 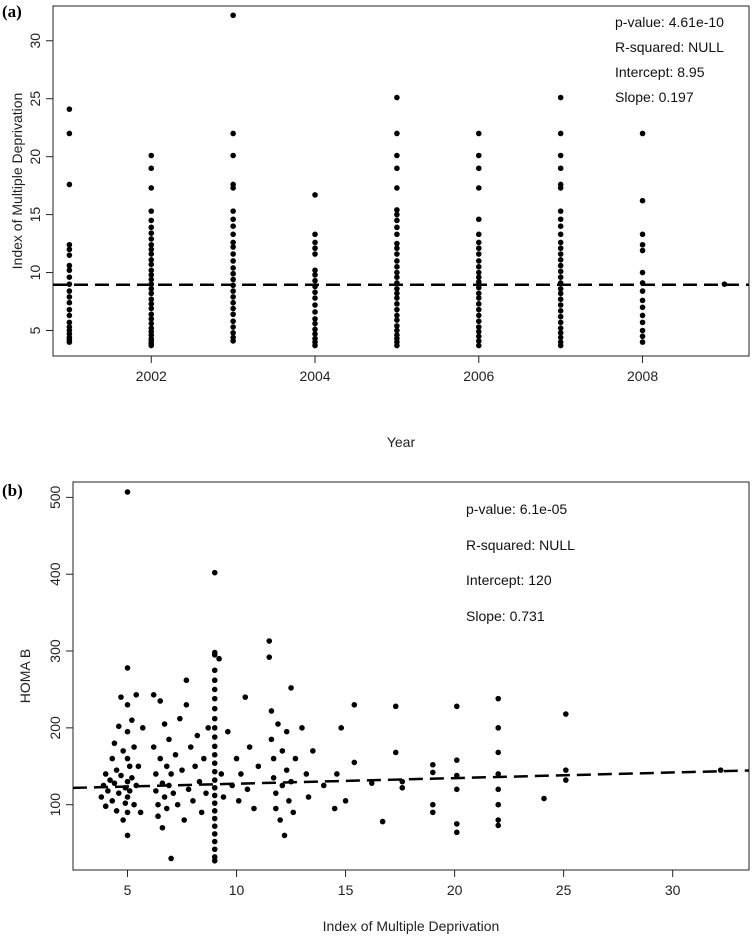 I want to click on panel-b-x-tick-label: 30, so click(x=673, y=890).